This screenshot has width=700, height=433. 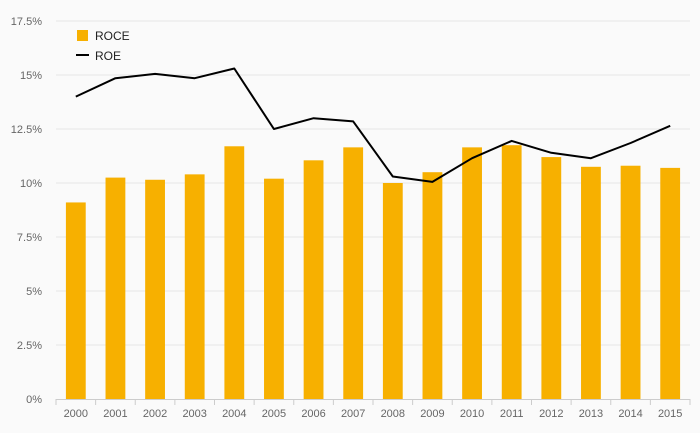 I want to click on y-tick-label: 5%, so click(x=34, y=292).